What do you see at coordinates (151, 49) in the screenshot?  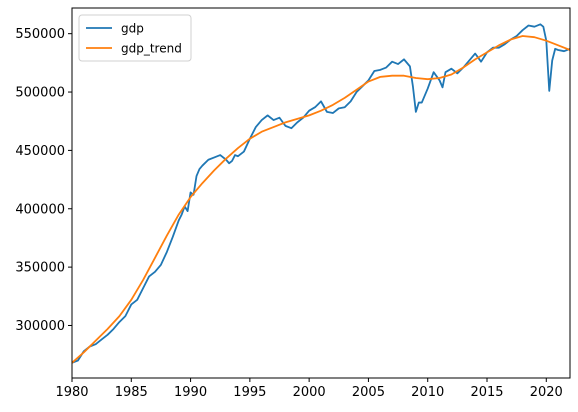 I see `legend-label: gdp_trend` at bounding box center [151, 49].